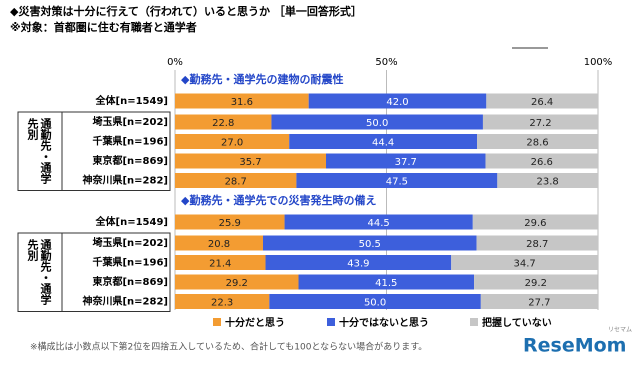 The width and height of the screenshot is (640, 367). I want to click on value-label: 31.6, so click(242, 102).